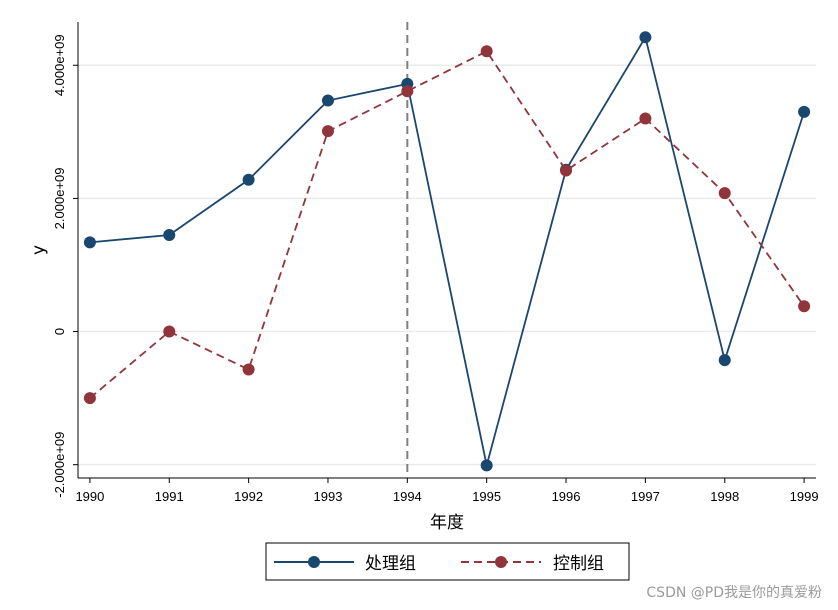 The image size is (838, 610). What do you see at coordinates (65, 266) in the screenshot?
I see `y-ticks: -2.000e+09 0 2.000e+09 4.000e+09` at bounding box center [65, 266].